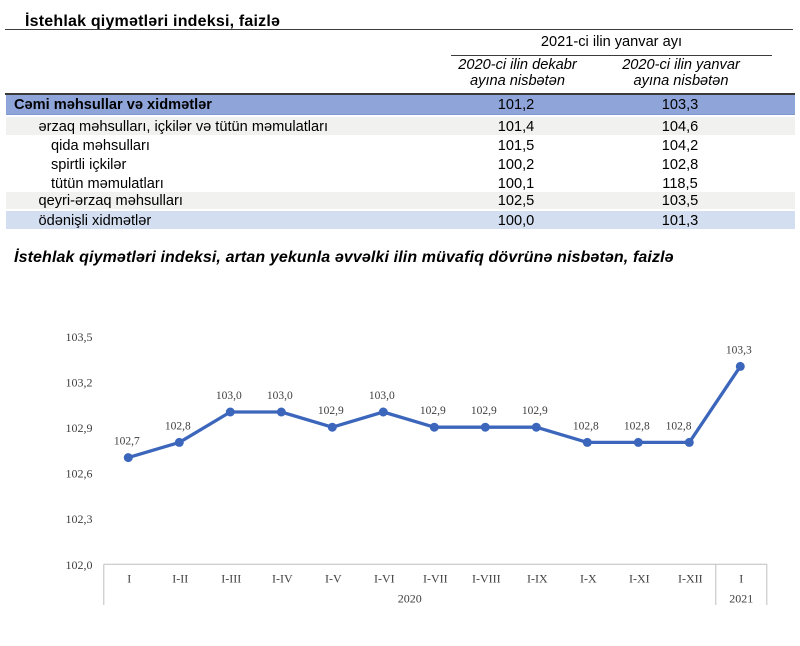  I want to click on svg-text: I-VIII, so click(486, 579).